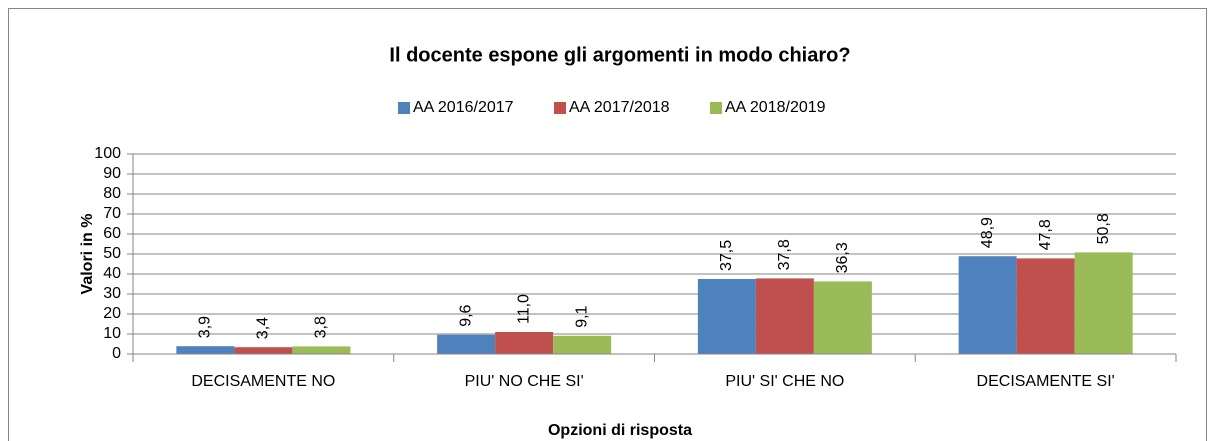 Image resolution: width=1215 pixels, height=441 pixels. What do you see at coordinates (523, 309) in the screenshot?
I see `value-label: 11,0` at bounding box center [523, 309].